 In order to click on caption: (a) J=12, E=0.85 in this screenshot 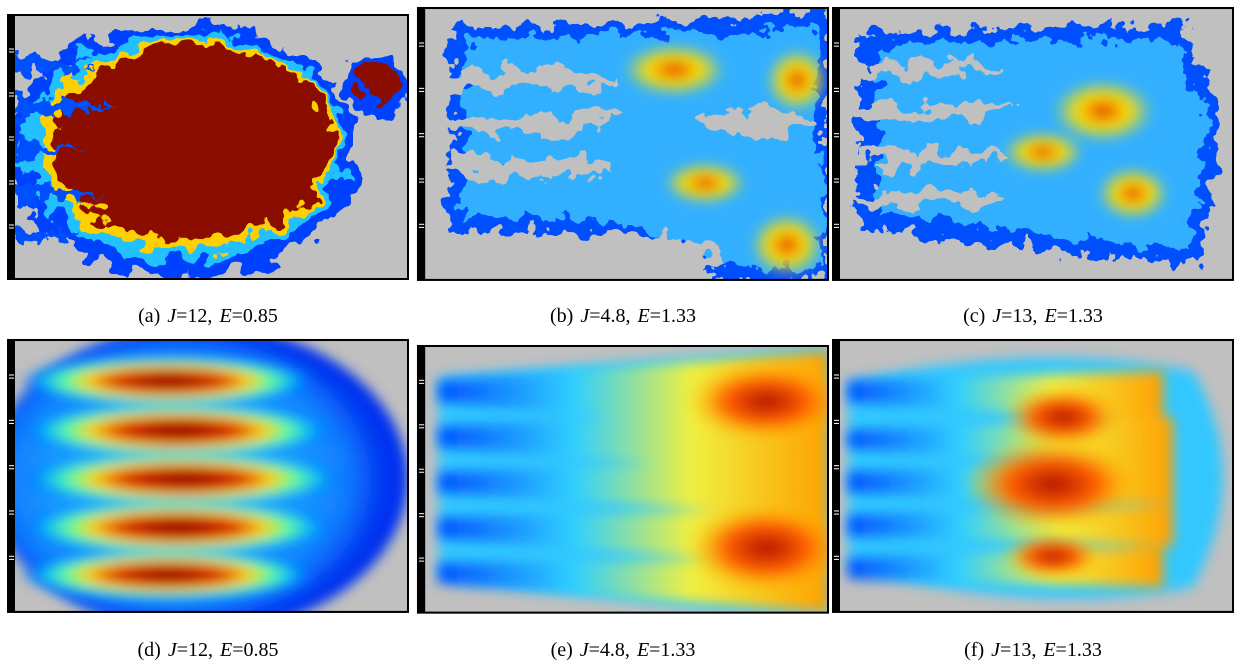, I will do `click(208, 316)`.